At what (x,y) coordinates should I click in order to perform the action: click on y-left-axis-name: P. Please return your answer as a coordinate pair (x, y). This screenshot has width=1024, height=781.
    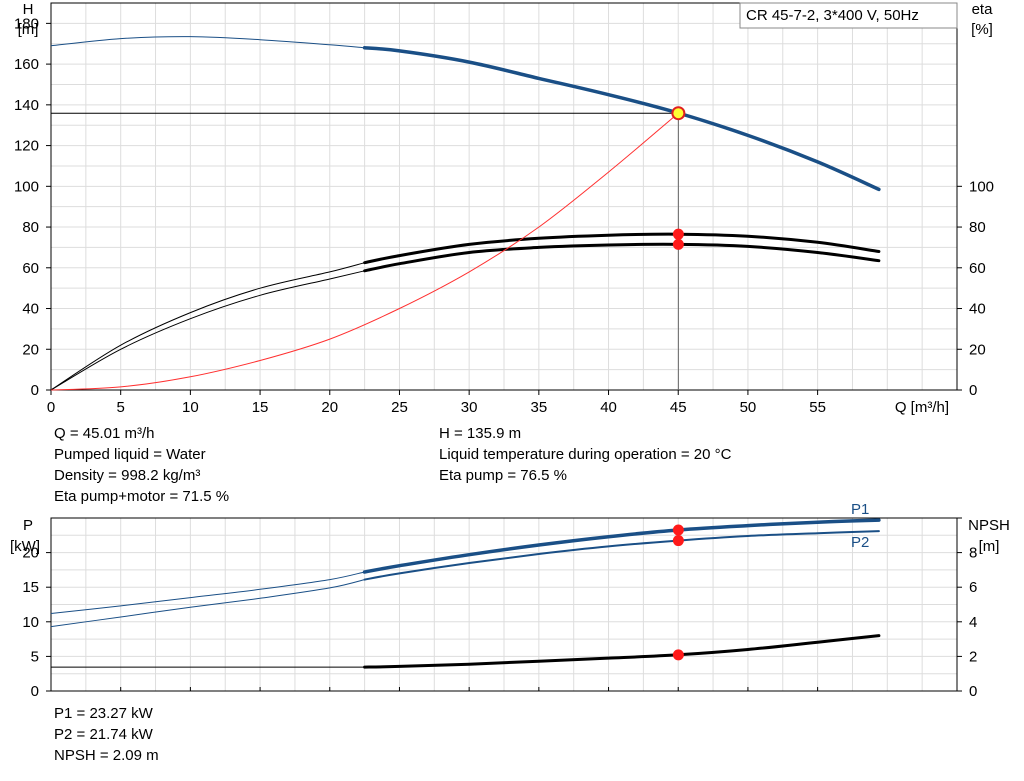
    Looking at the image, I should click on (28, 525).